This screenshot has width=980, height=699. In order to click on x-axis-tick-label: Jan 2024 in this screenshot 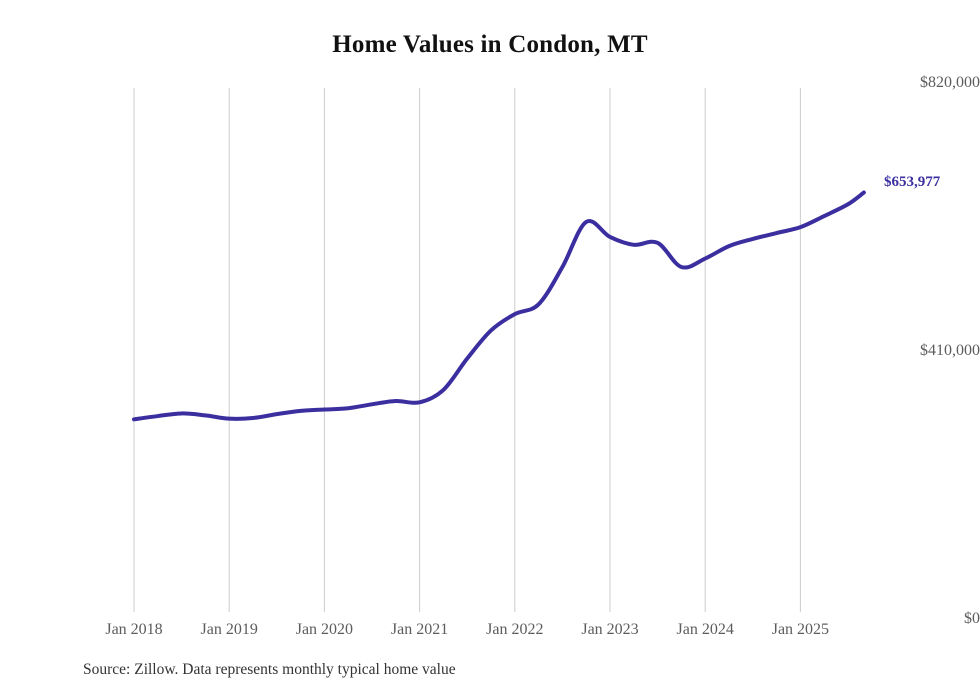, I will do `click(705, 629)`.